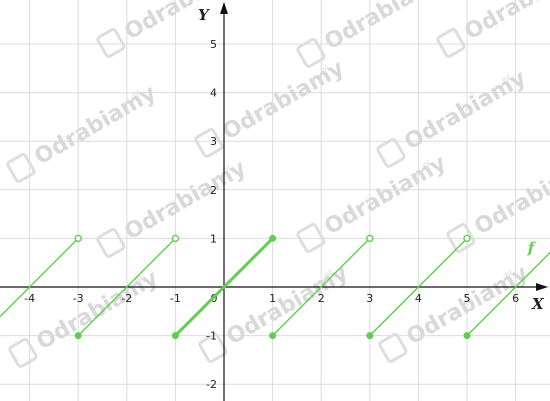  I want to click on y-tick-label: -2, so click(211, 384).